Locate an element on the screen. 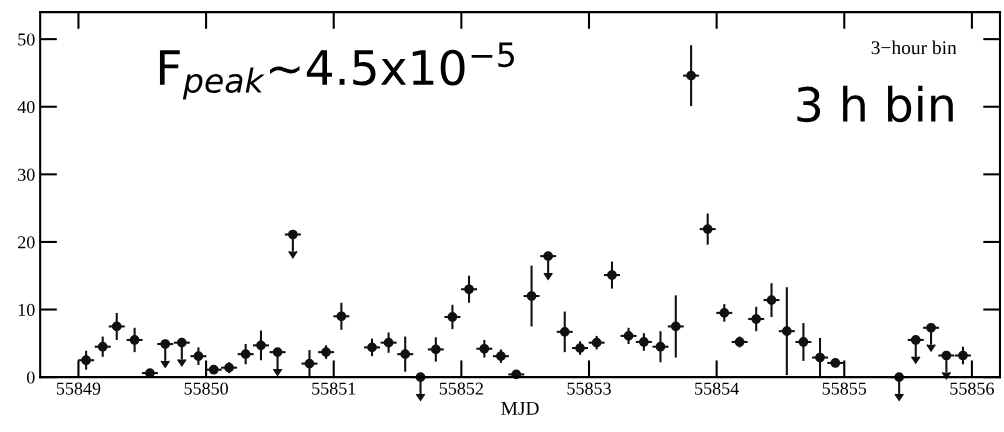 This screenshot has height=432, width=1004. x-tick-label: 55852 is located at coordinates (461, 388).